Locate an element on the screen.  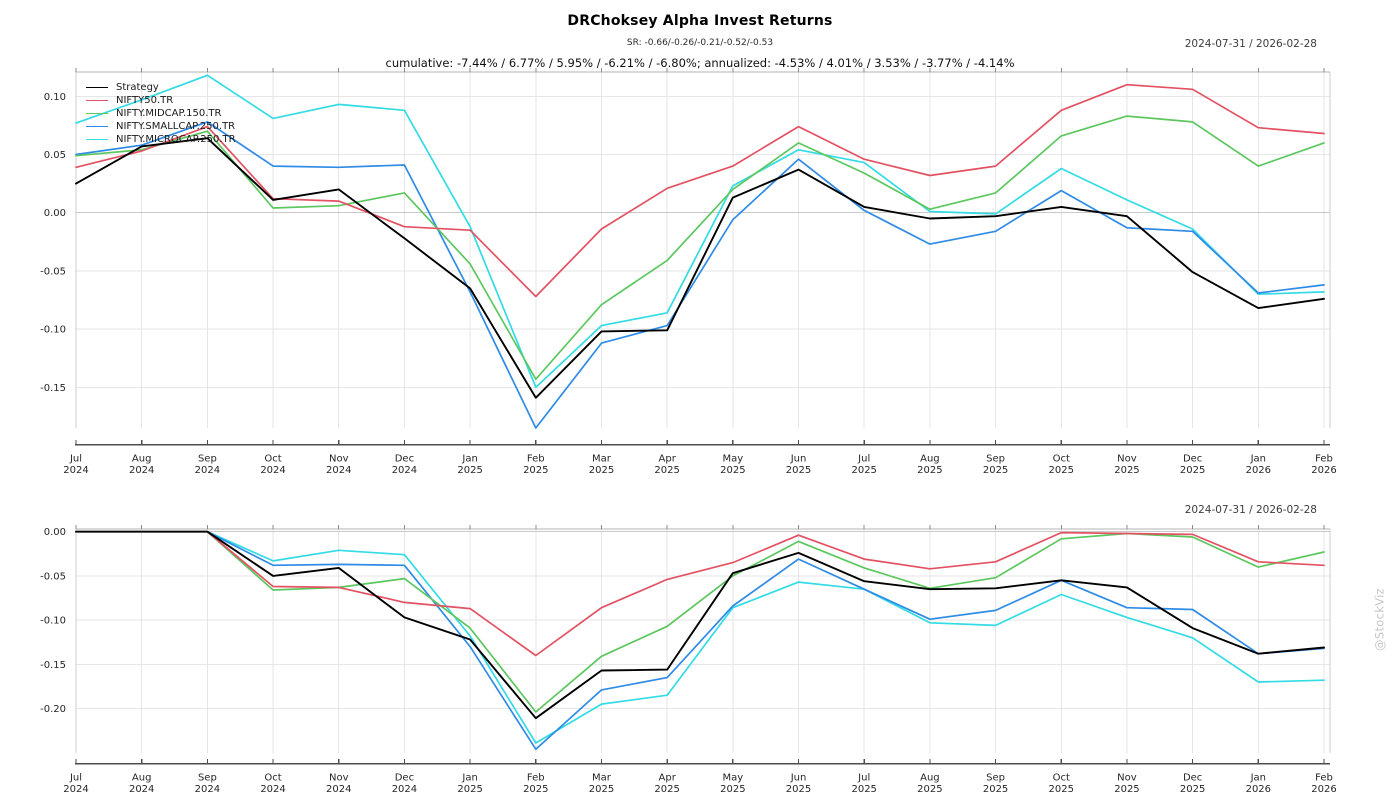
y-tick-label: -0.15 is located at coordinates (53, 388).